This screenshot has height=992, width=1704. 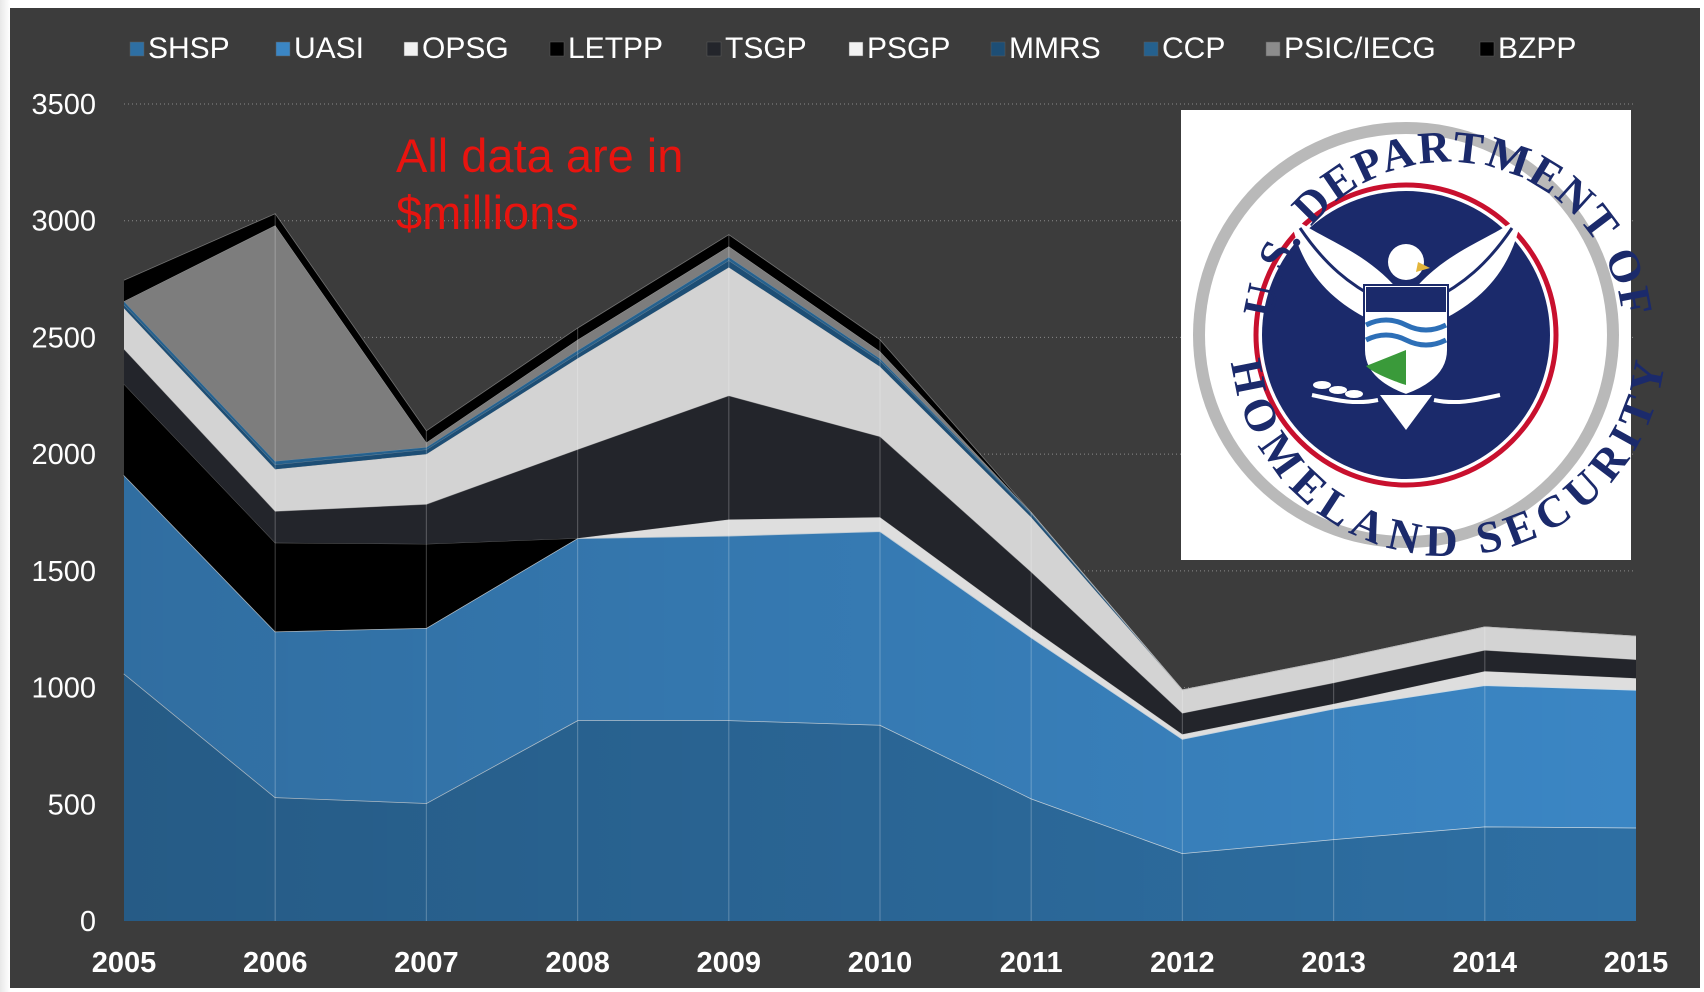 I want to click on page-edge-fade, so click(x=5, y=496).